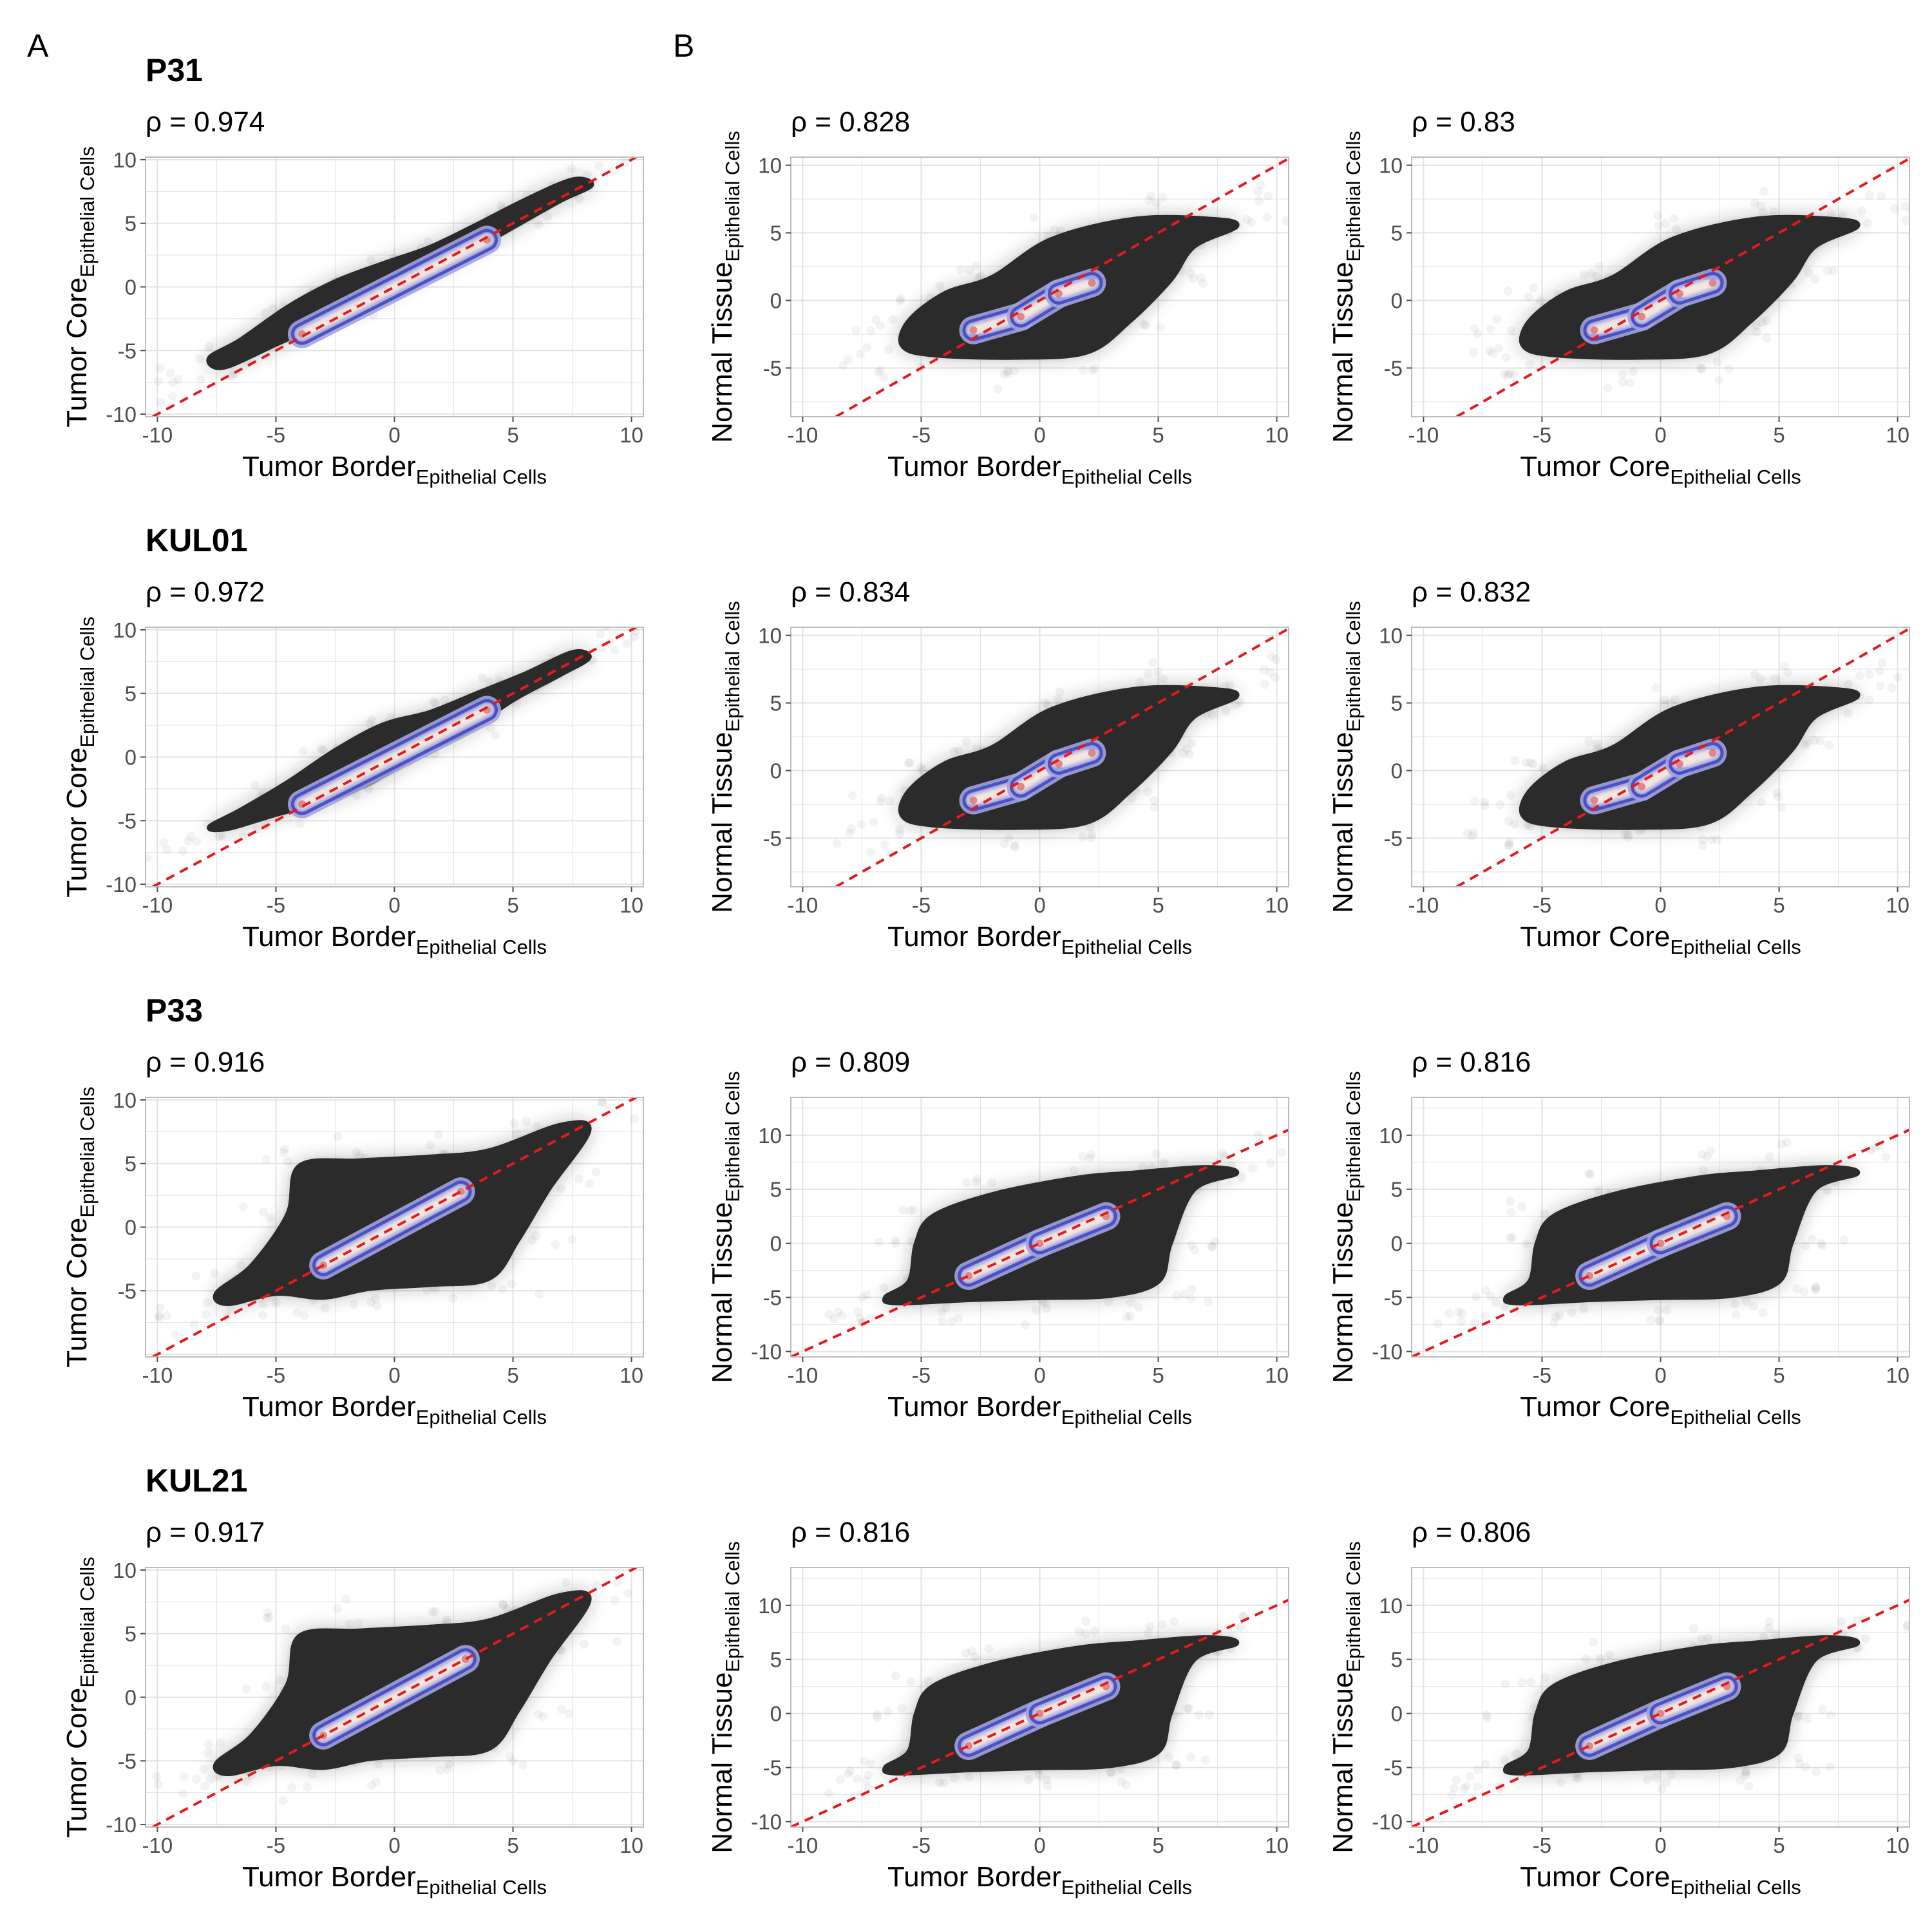 The image size is (1932, 1932). What do you see at coordinates (974, 1407) in the screenshot?
I see `x-axis-title-main: Tumor Border` at bounding box center [974, 1407].